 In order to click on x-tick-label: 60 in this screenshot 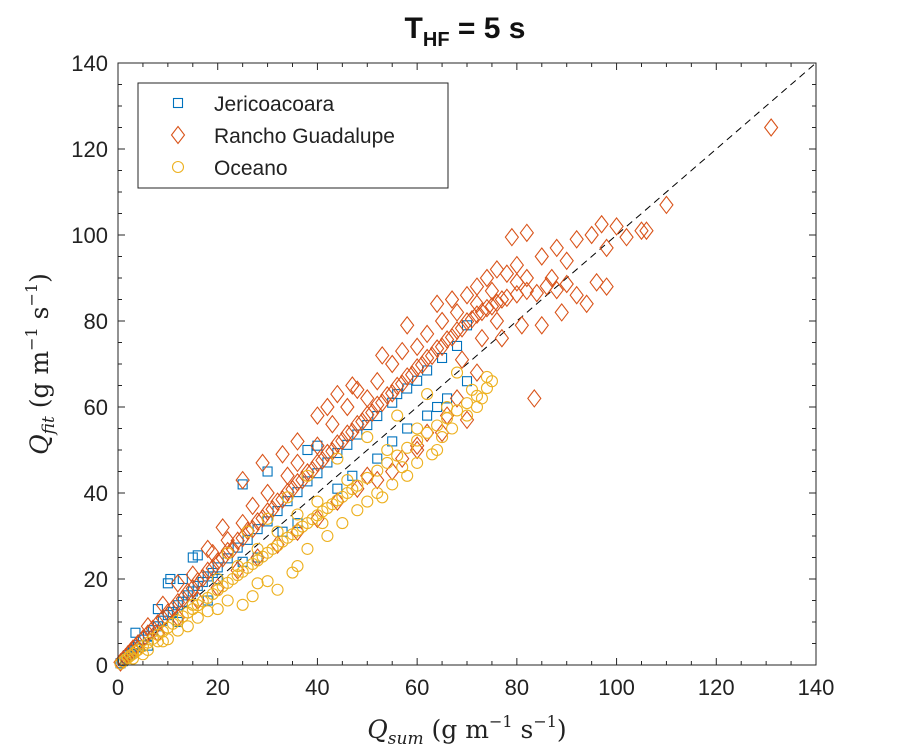, I will do `click(417, 687)`.